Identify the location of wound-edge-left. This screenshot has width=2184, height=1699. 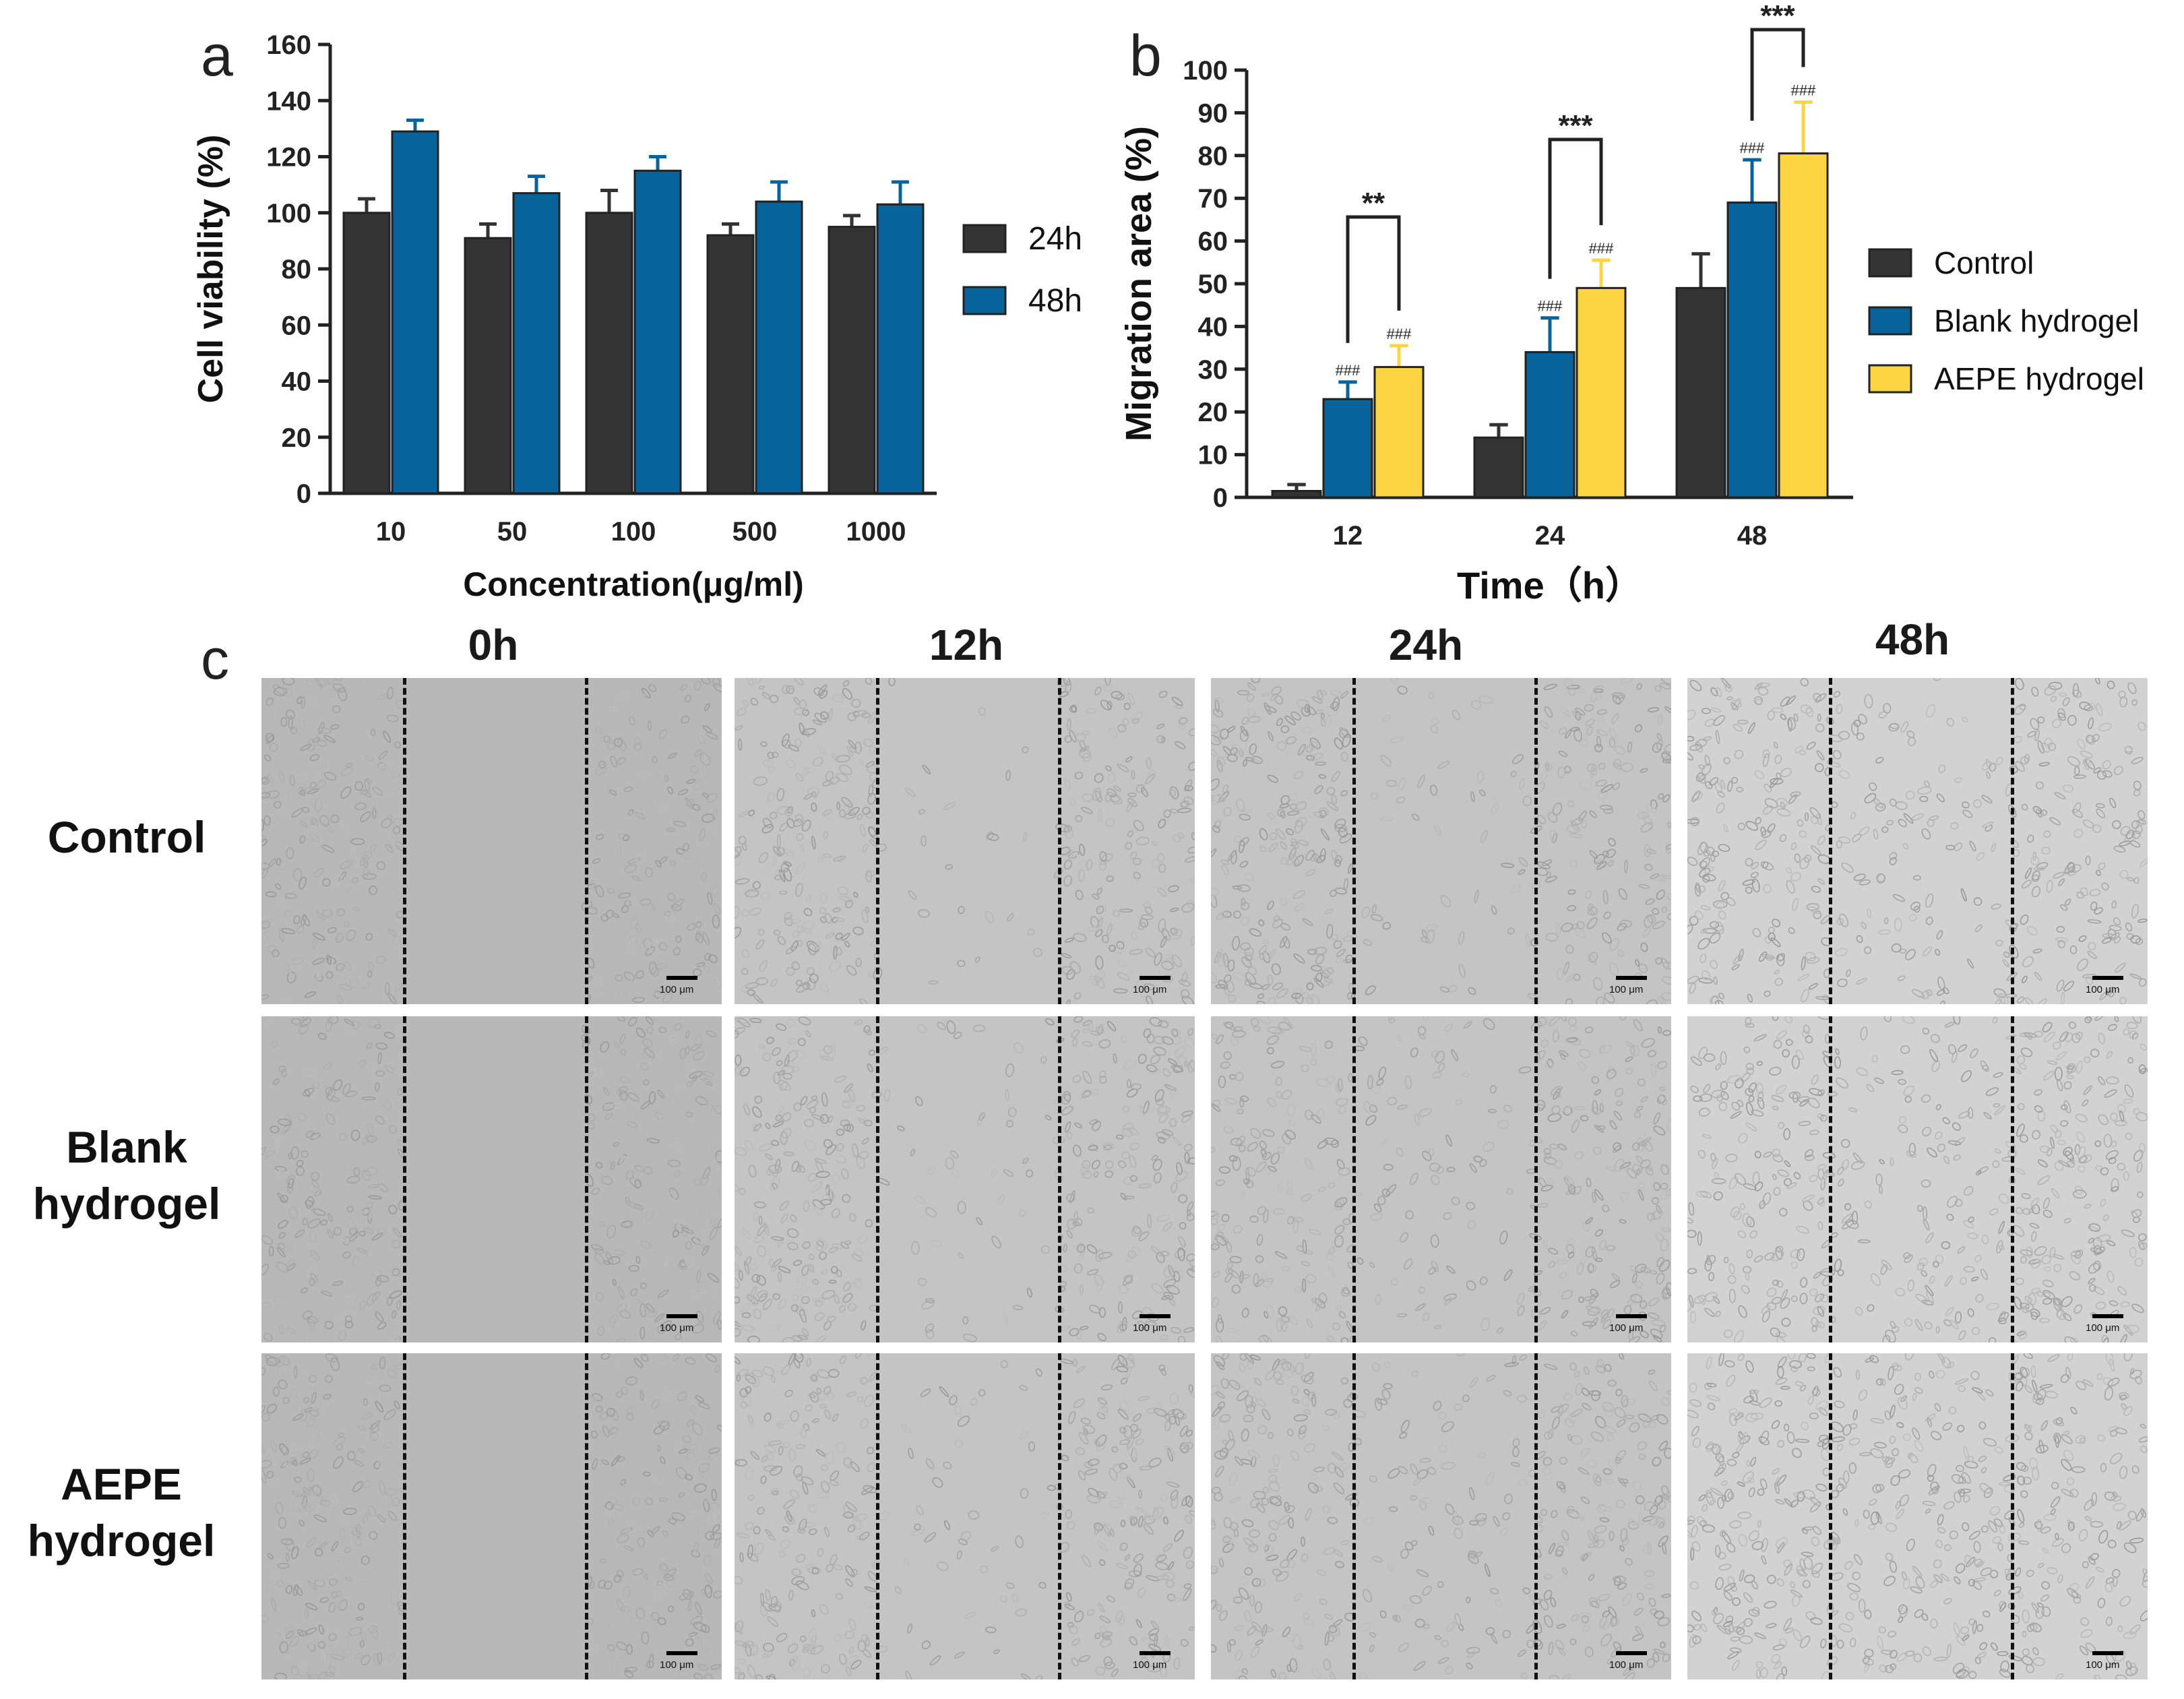
(877, 1516).